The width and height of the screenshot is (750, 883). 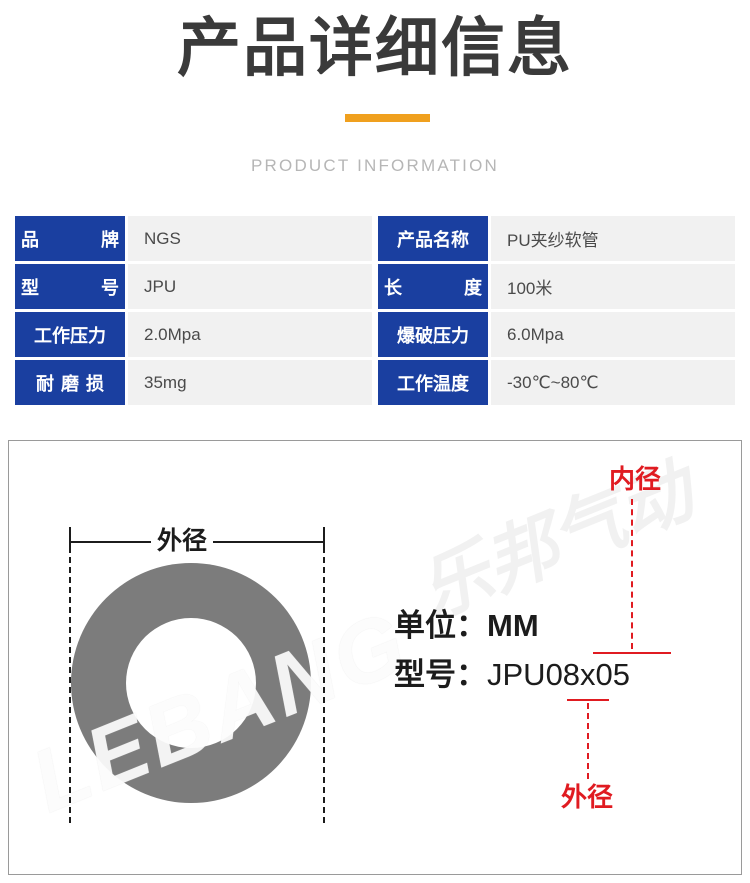 I want to click on spec-label-burst-pressure: 爆破压力, so click(x=433, y=334).